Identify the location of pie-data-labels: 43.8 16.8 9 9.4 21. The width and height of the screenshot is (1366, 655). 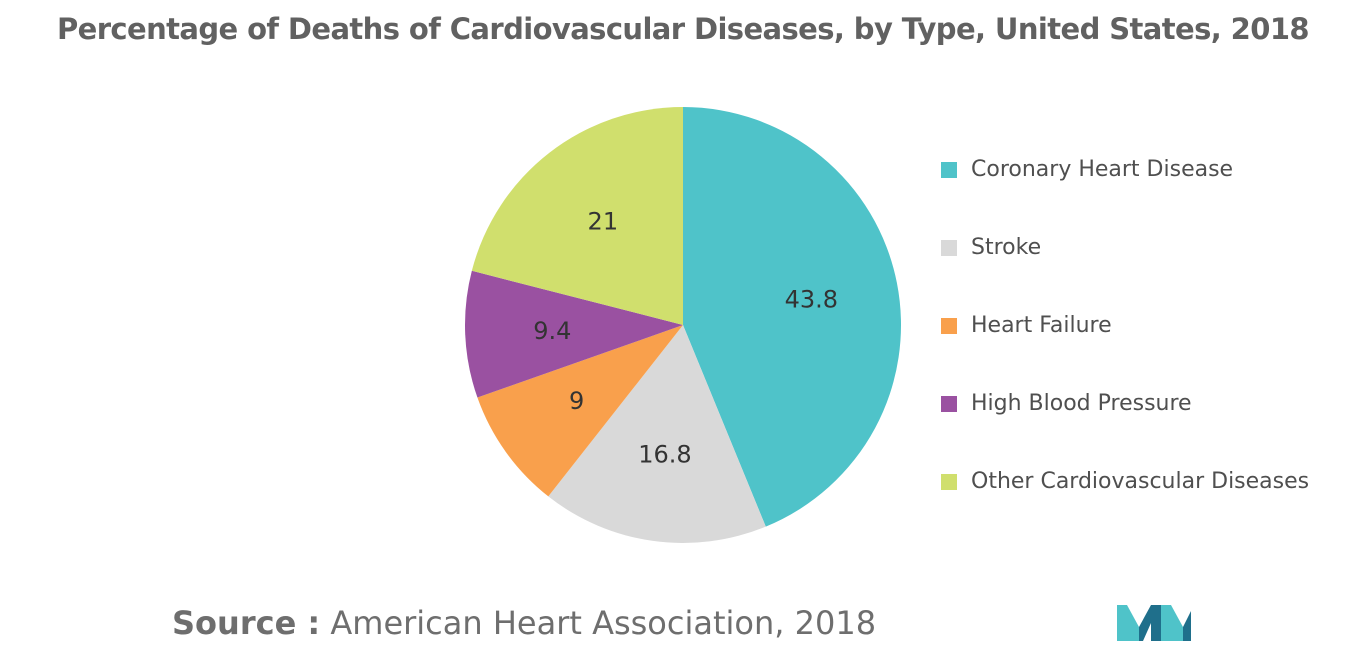
(685, 338).